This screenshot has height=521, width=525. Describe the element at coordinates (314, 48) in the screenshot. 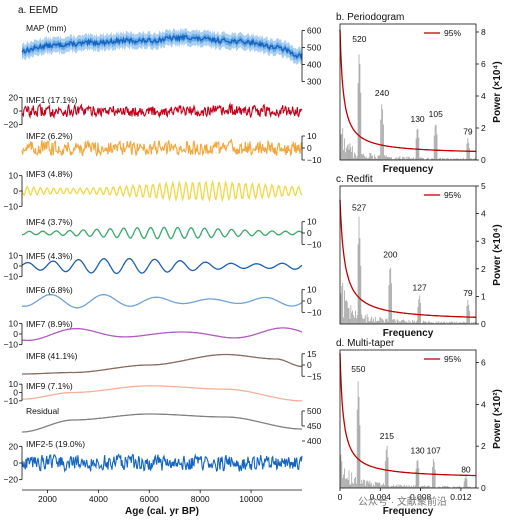

I see `imf-tick-label: 500` at that location.